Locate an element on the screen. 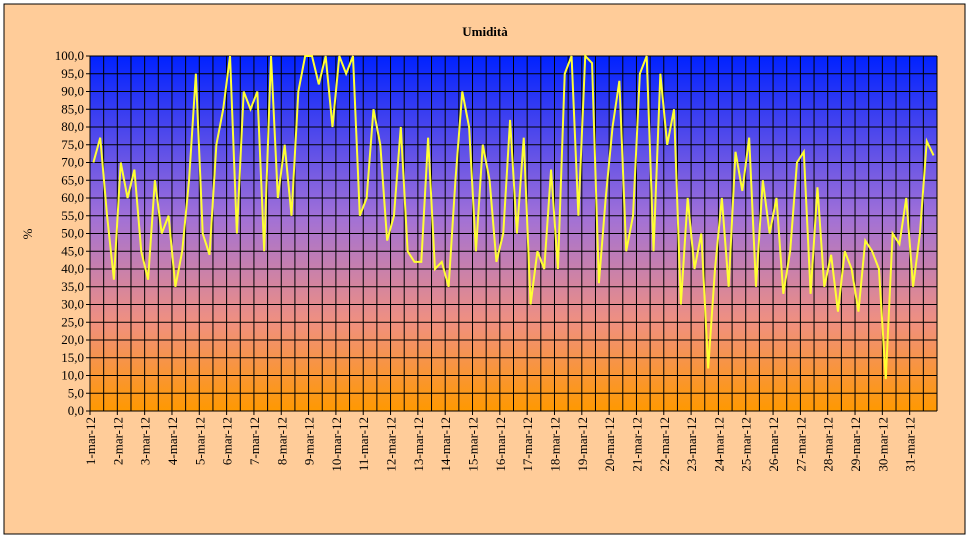 The image size is (970, 544). x-tick-label: 20-mar-12 is located at coordinates (609, 444).